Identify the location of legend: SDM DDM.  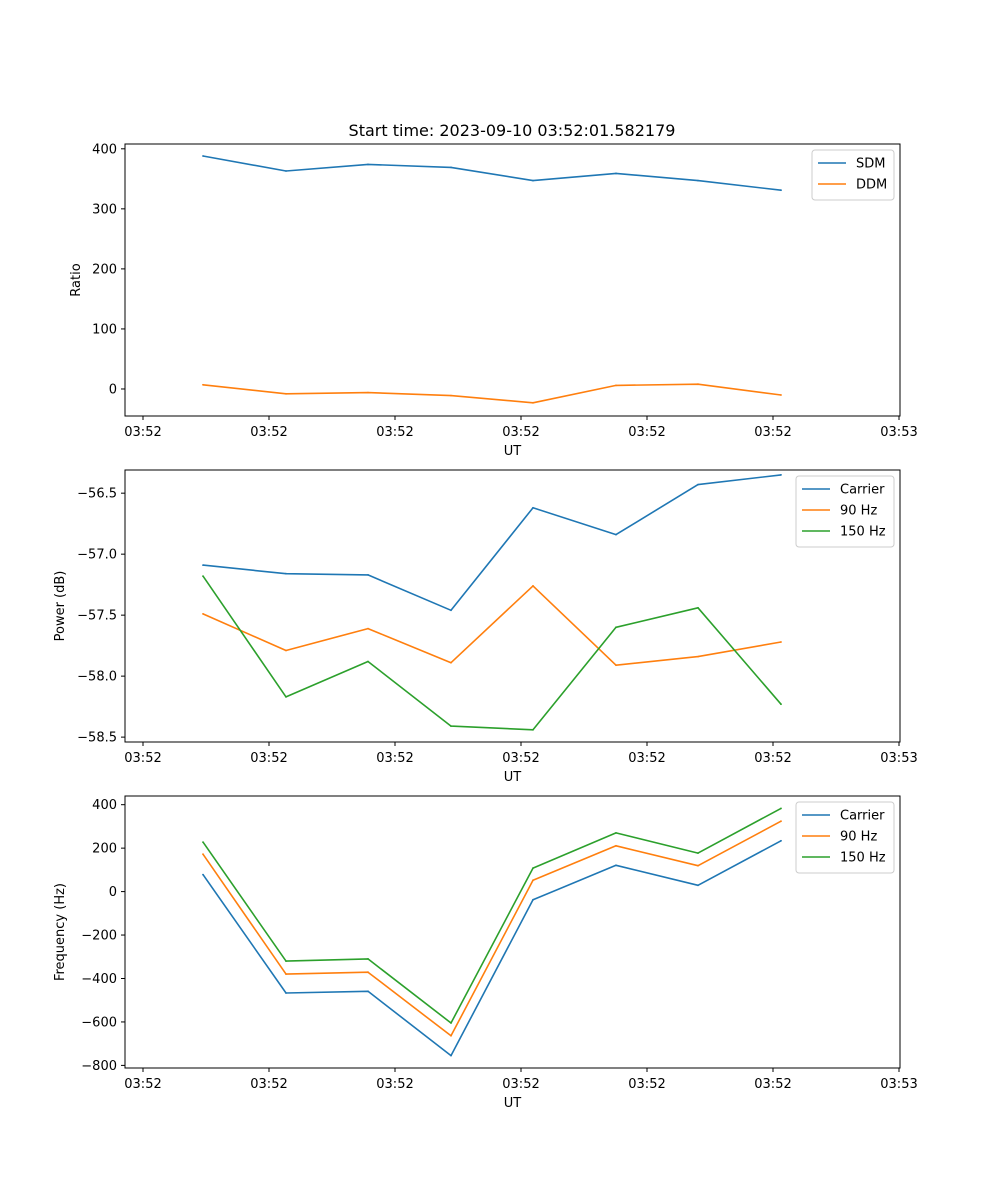
(853, 175).